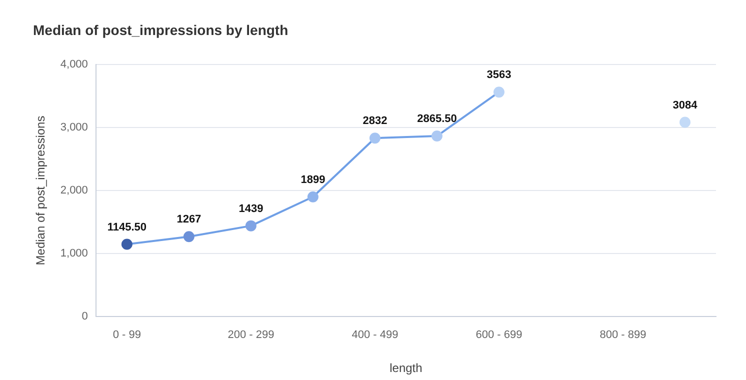 The image size is (746, 380). What do you see at coordinates (685, 105) in the screenshot?
I see `data-label: 3084` at bounding box center [685, 105].